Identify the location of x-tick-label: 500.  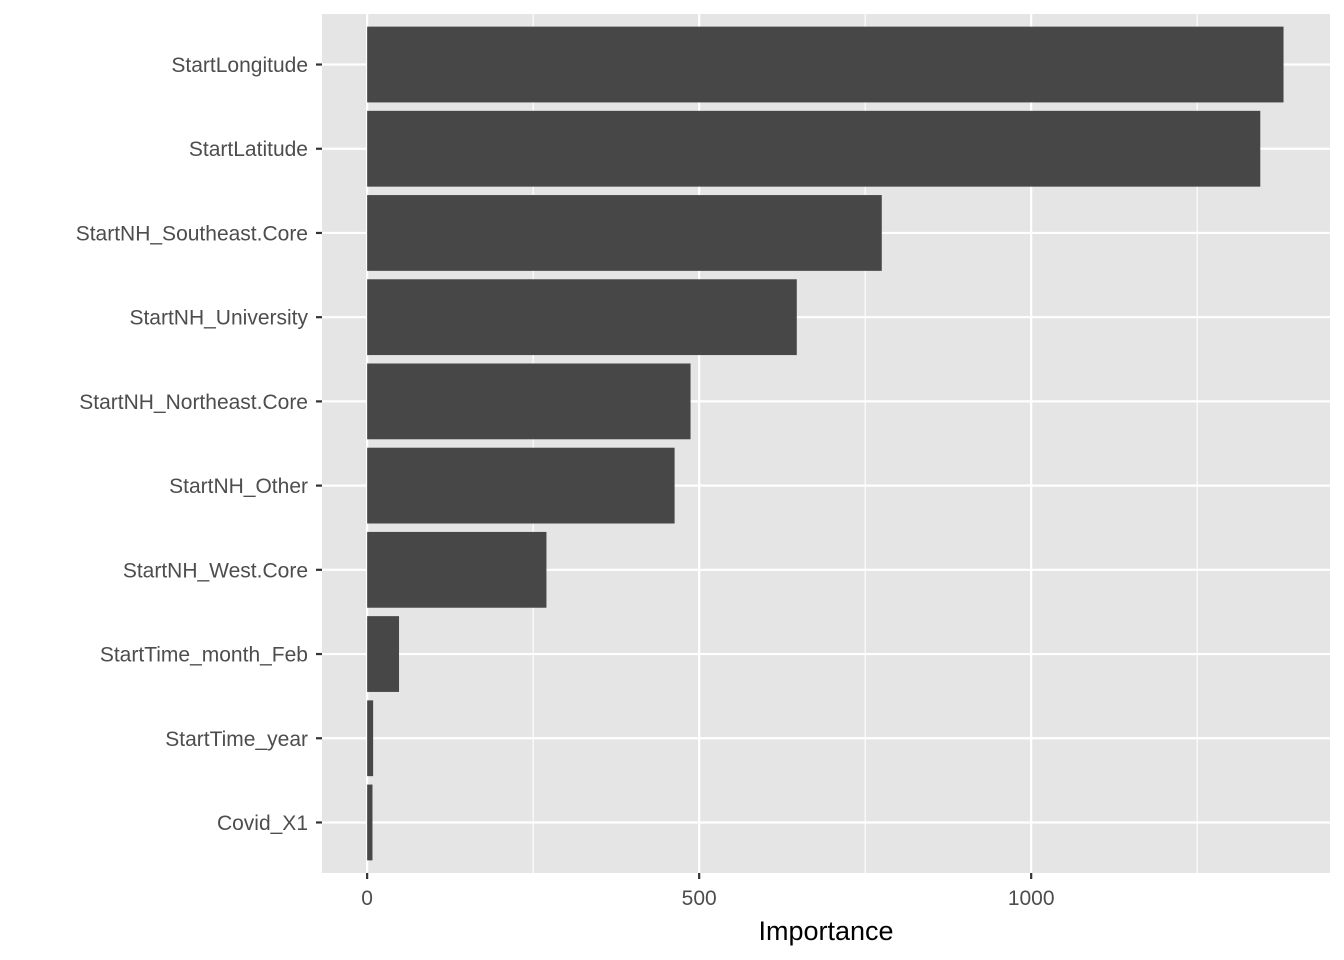
(699, 898).